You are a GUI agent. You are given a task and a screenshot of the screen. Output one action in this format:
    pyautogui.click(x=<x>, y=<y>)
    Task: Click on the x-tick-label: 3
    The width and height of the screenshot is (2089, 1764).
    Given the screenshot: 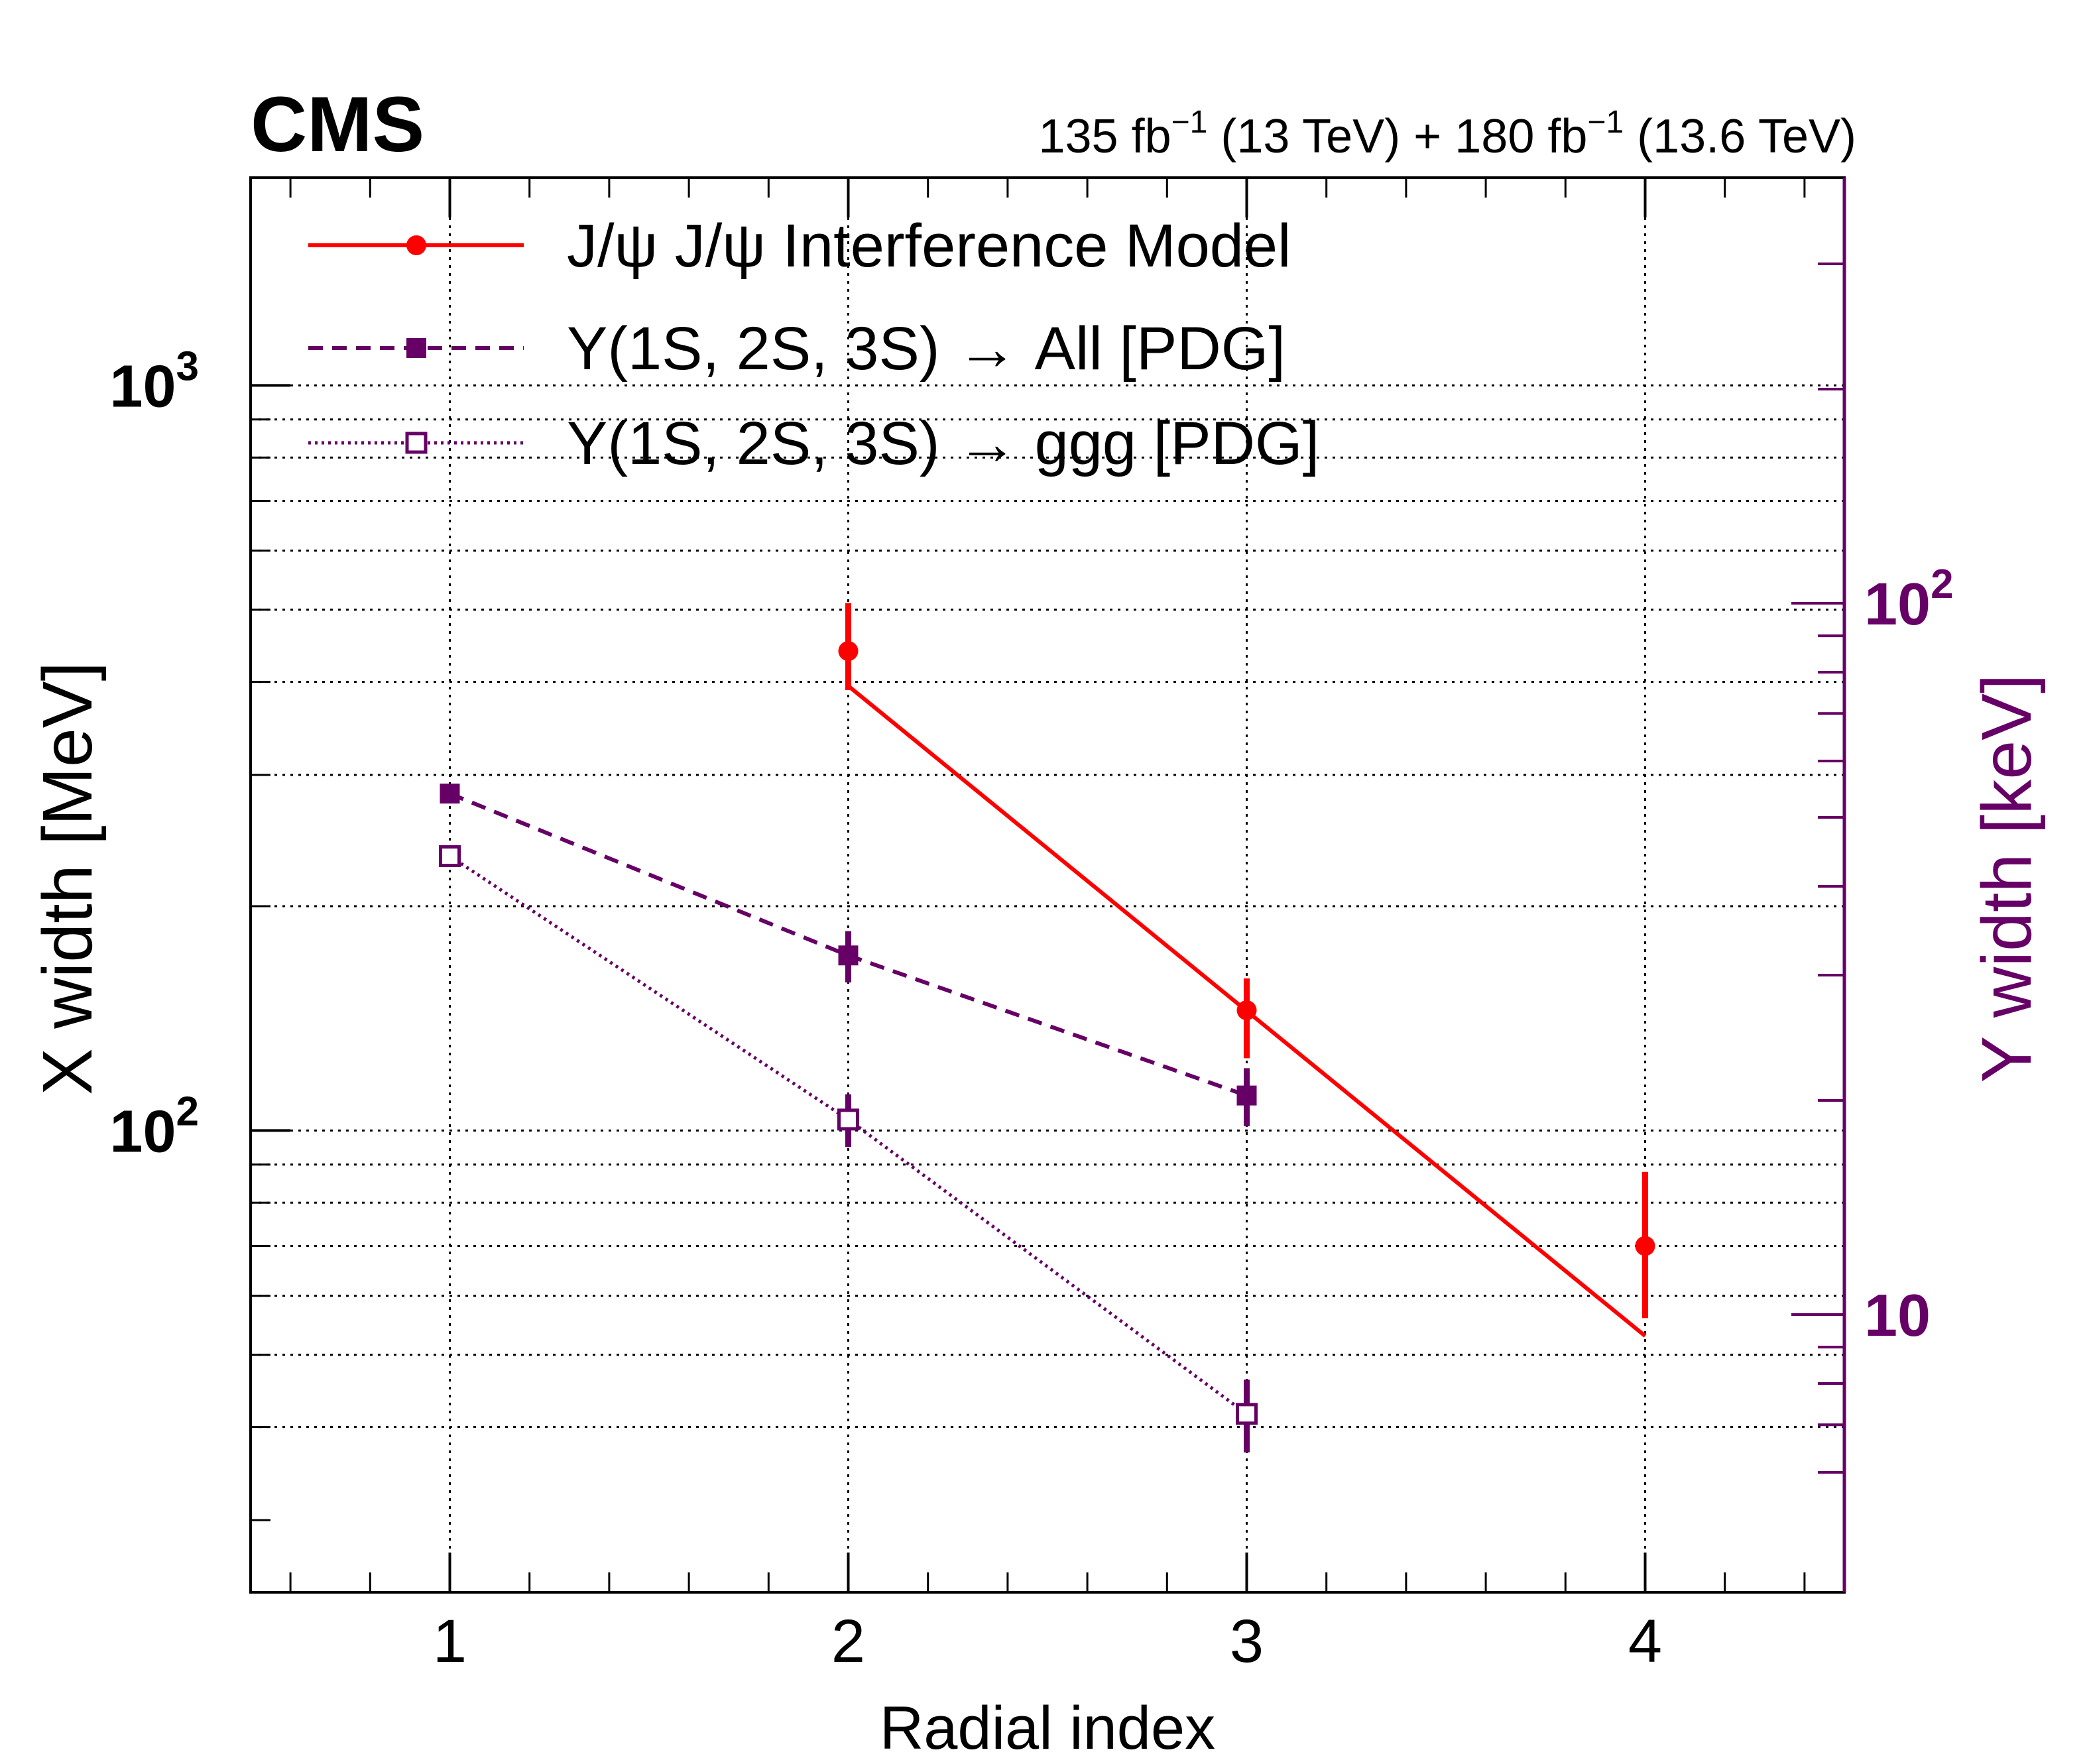 What is the action you would take?
    pyautogui.click(x=1247, y=1641)
    